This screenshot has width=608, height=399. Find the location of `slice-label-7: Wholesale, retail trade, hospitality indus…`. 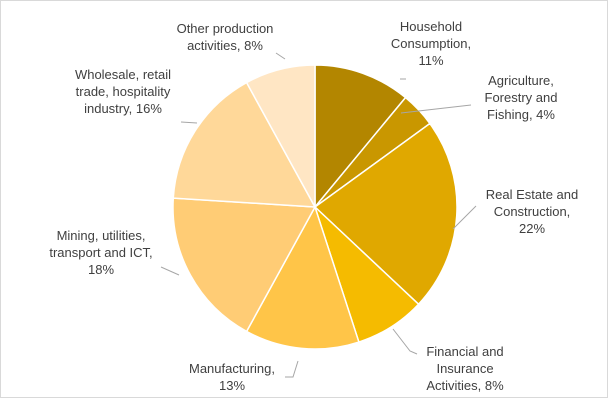

slice-label-7: Wholesale, retail trade, hospitality indus… is located at coordinates (123, 91).